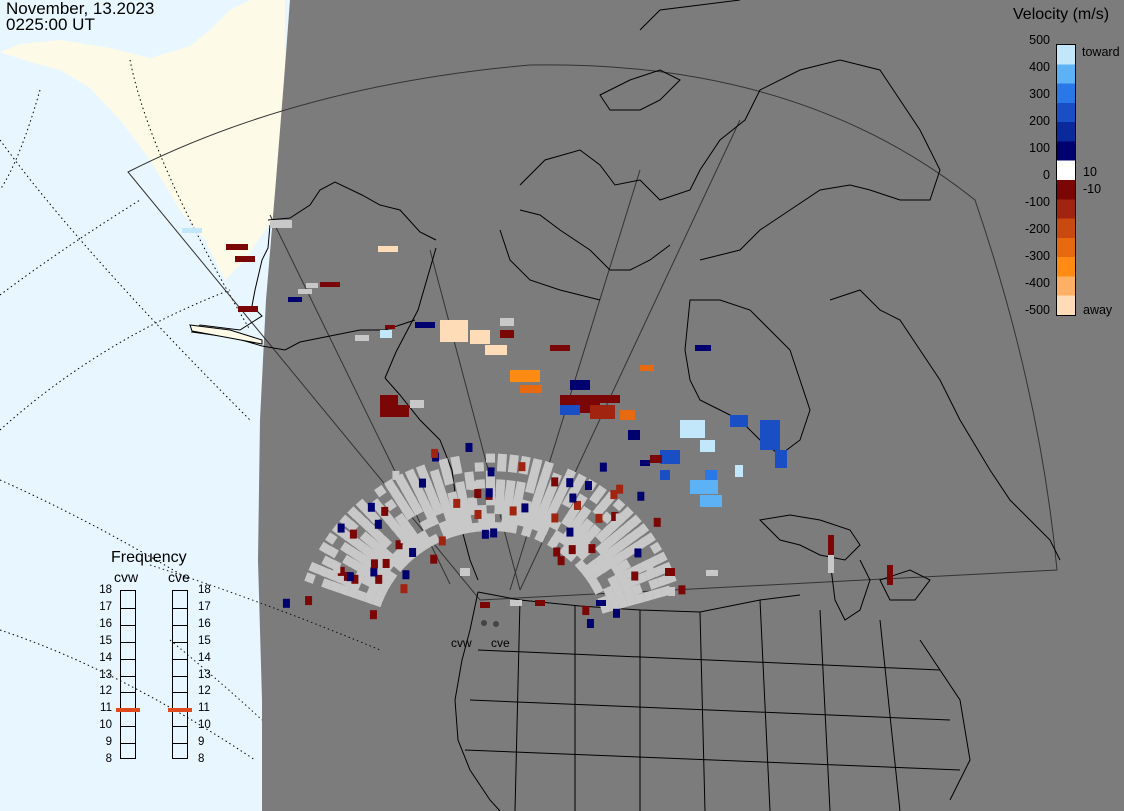  What do you see at coordinates (105, 674) in the screenshot?
I see `frequency-scale-label: 13` at bounding box center [105, 674].